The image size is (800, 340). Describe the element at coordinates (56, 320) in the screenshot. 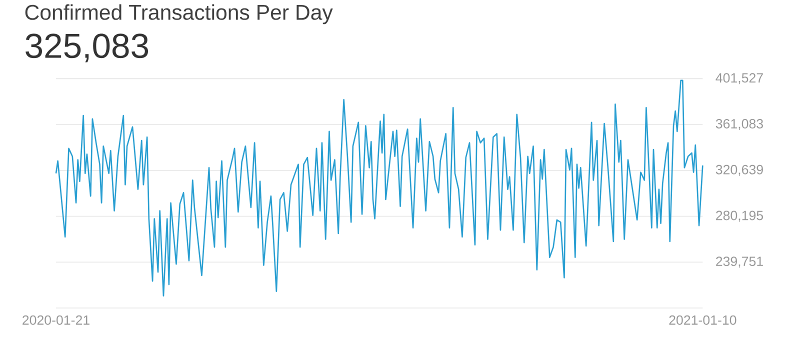

I see `x-tick-label: 2020-01-21` at that location.